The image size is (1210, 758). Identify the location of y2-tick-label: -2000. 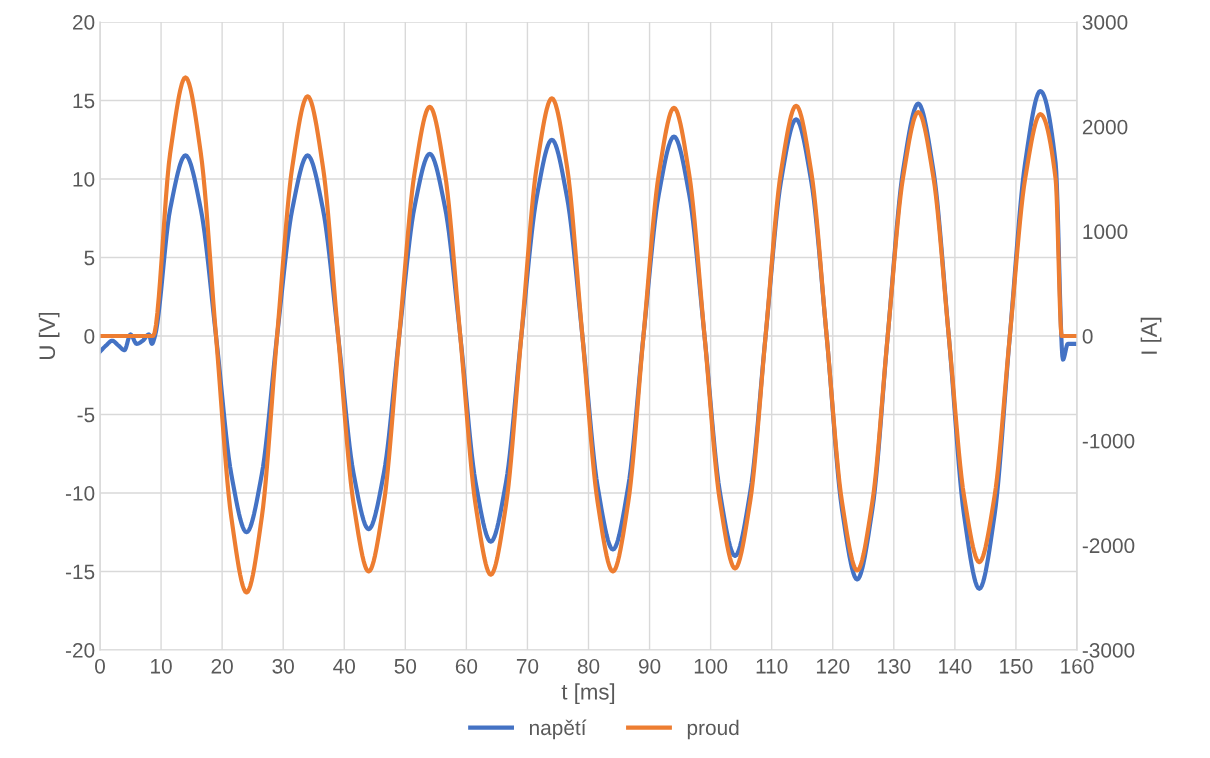
(1108, 546).